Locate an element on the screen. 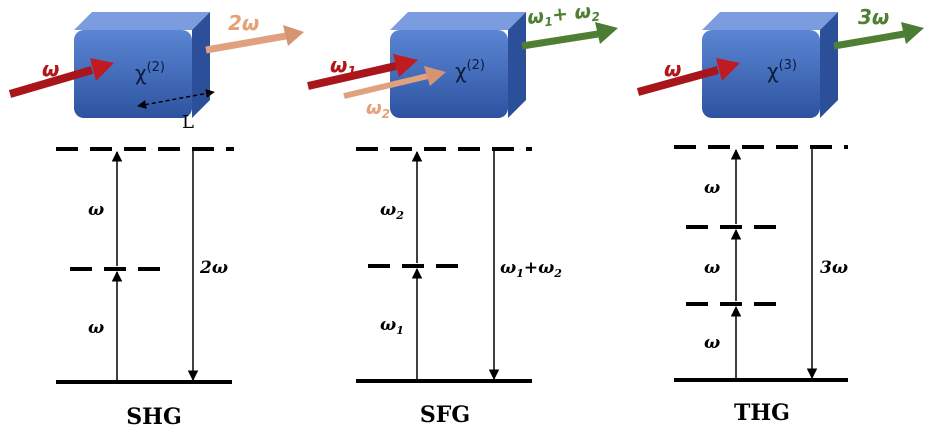 Image resolution: width=929 pixels, height=435 pixels. shg-lower-photon-label: ω is located at coordinates (96, 328).